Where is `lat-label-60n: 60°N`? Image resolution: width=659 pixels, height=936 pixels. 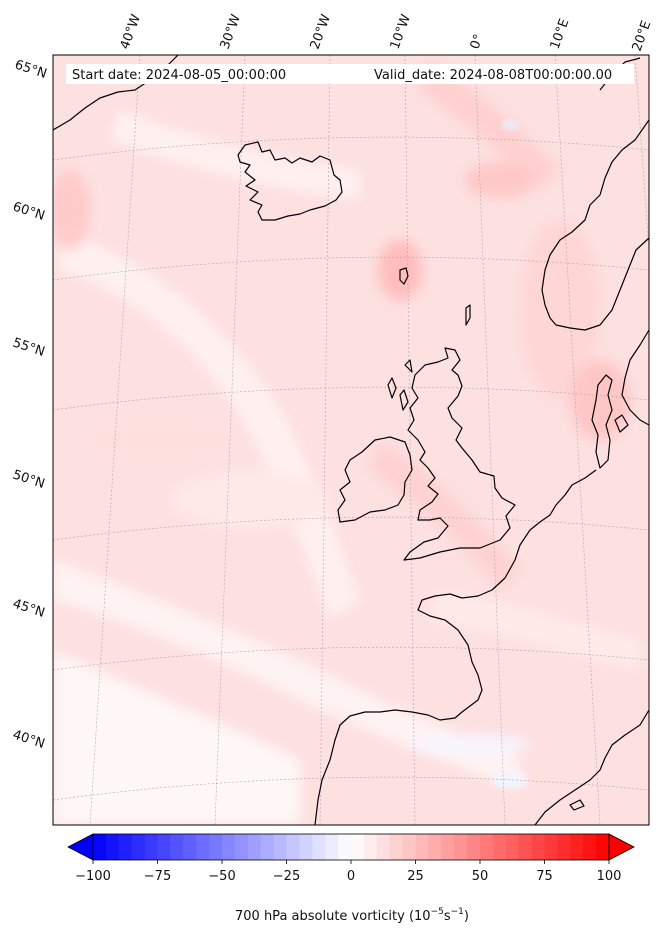
lat-label-60n: 60°N is located at coordinates (29, 212).